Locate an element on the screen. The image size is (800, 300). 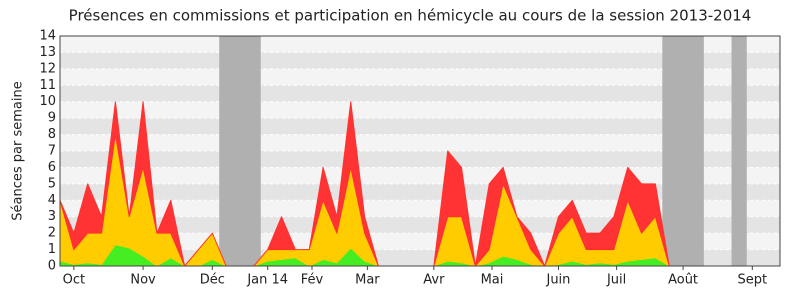
x-tick-label: Juil is located at coordinates (616, 280).